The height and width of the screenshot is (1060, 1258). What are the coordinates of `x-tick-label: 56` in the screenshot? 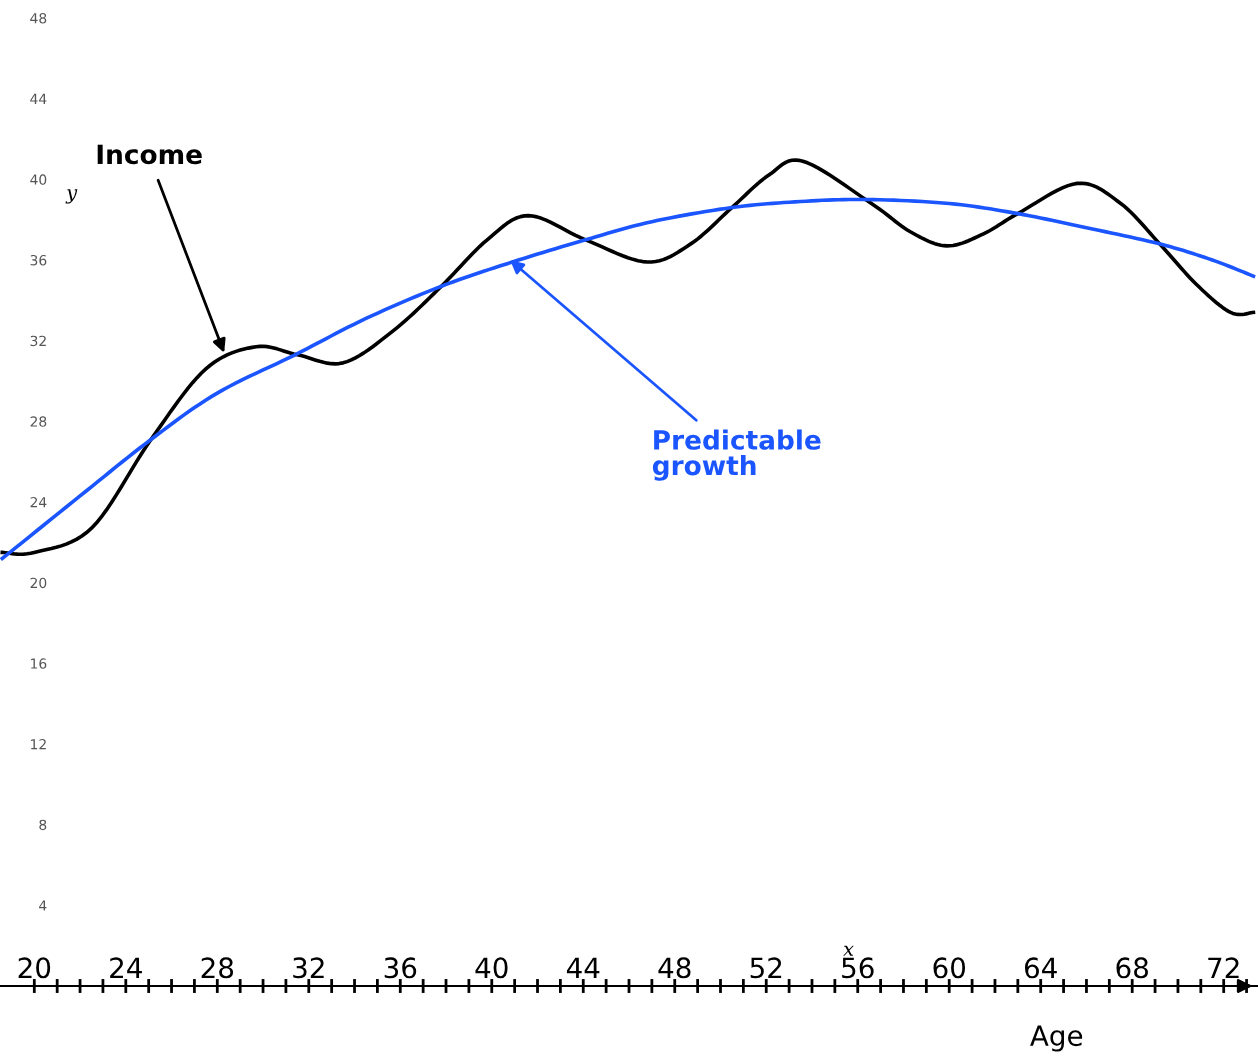 It's located at (858, 968).